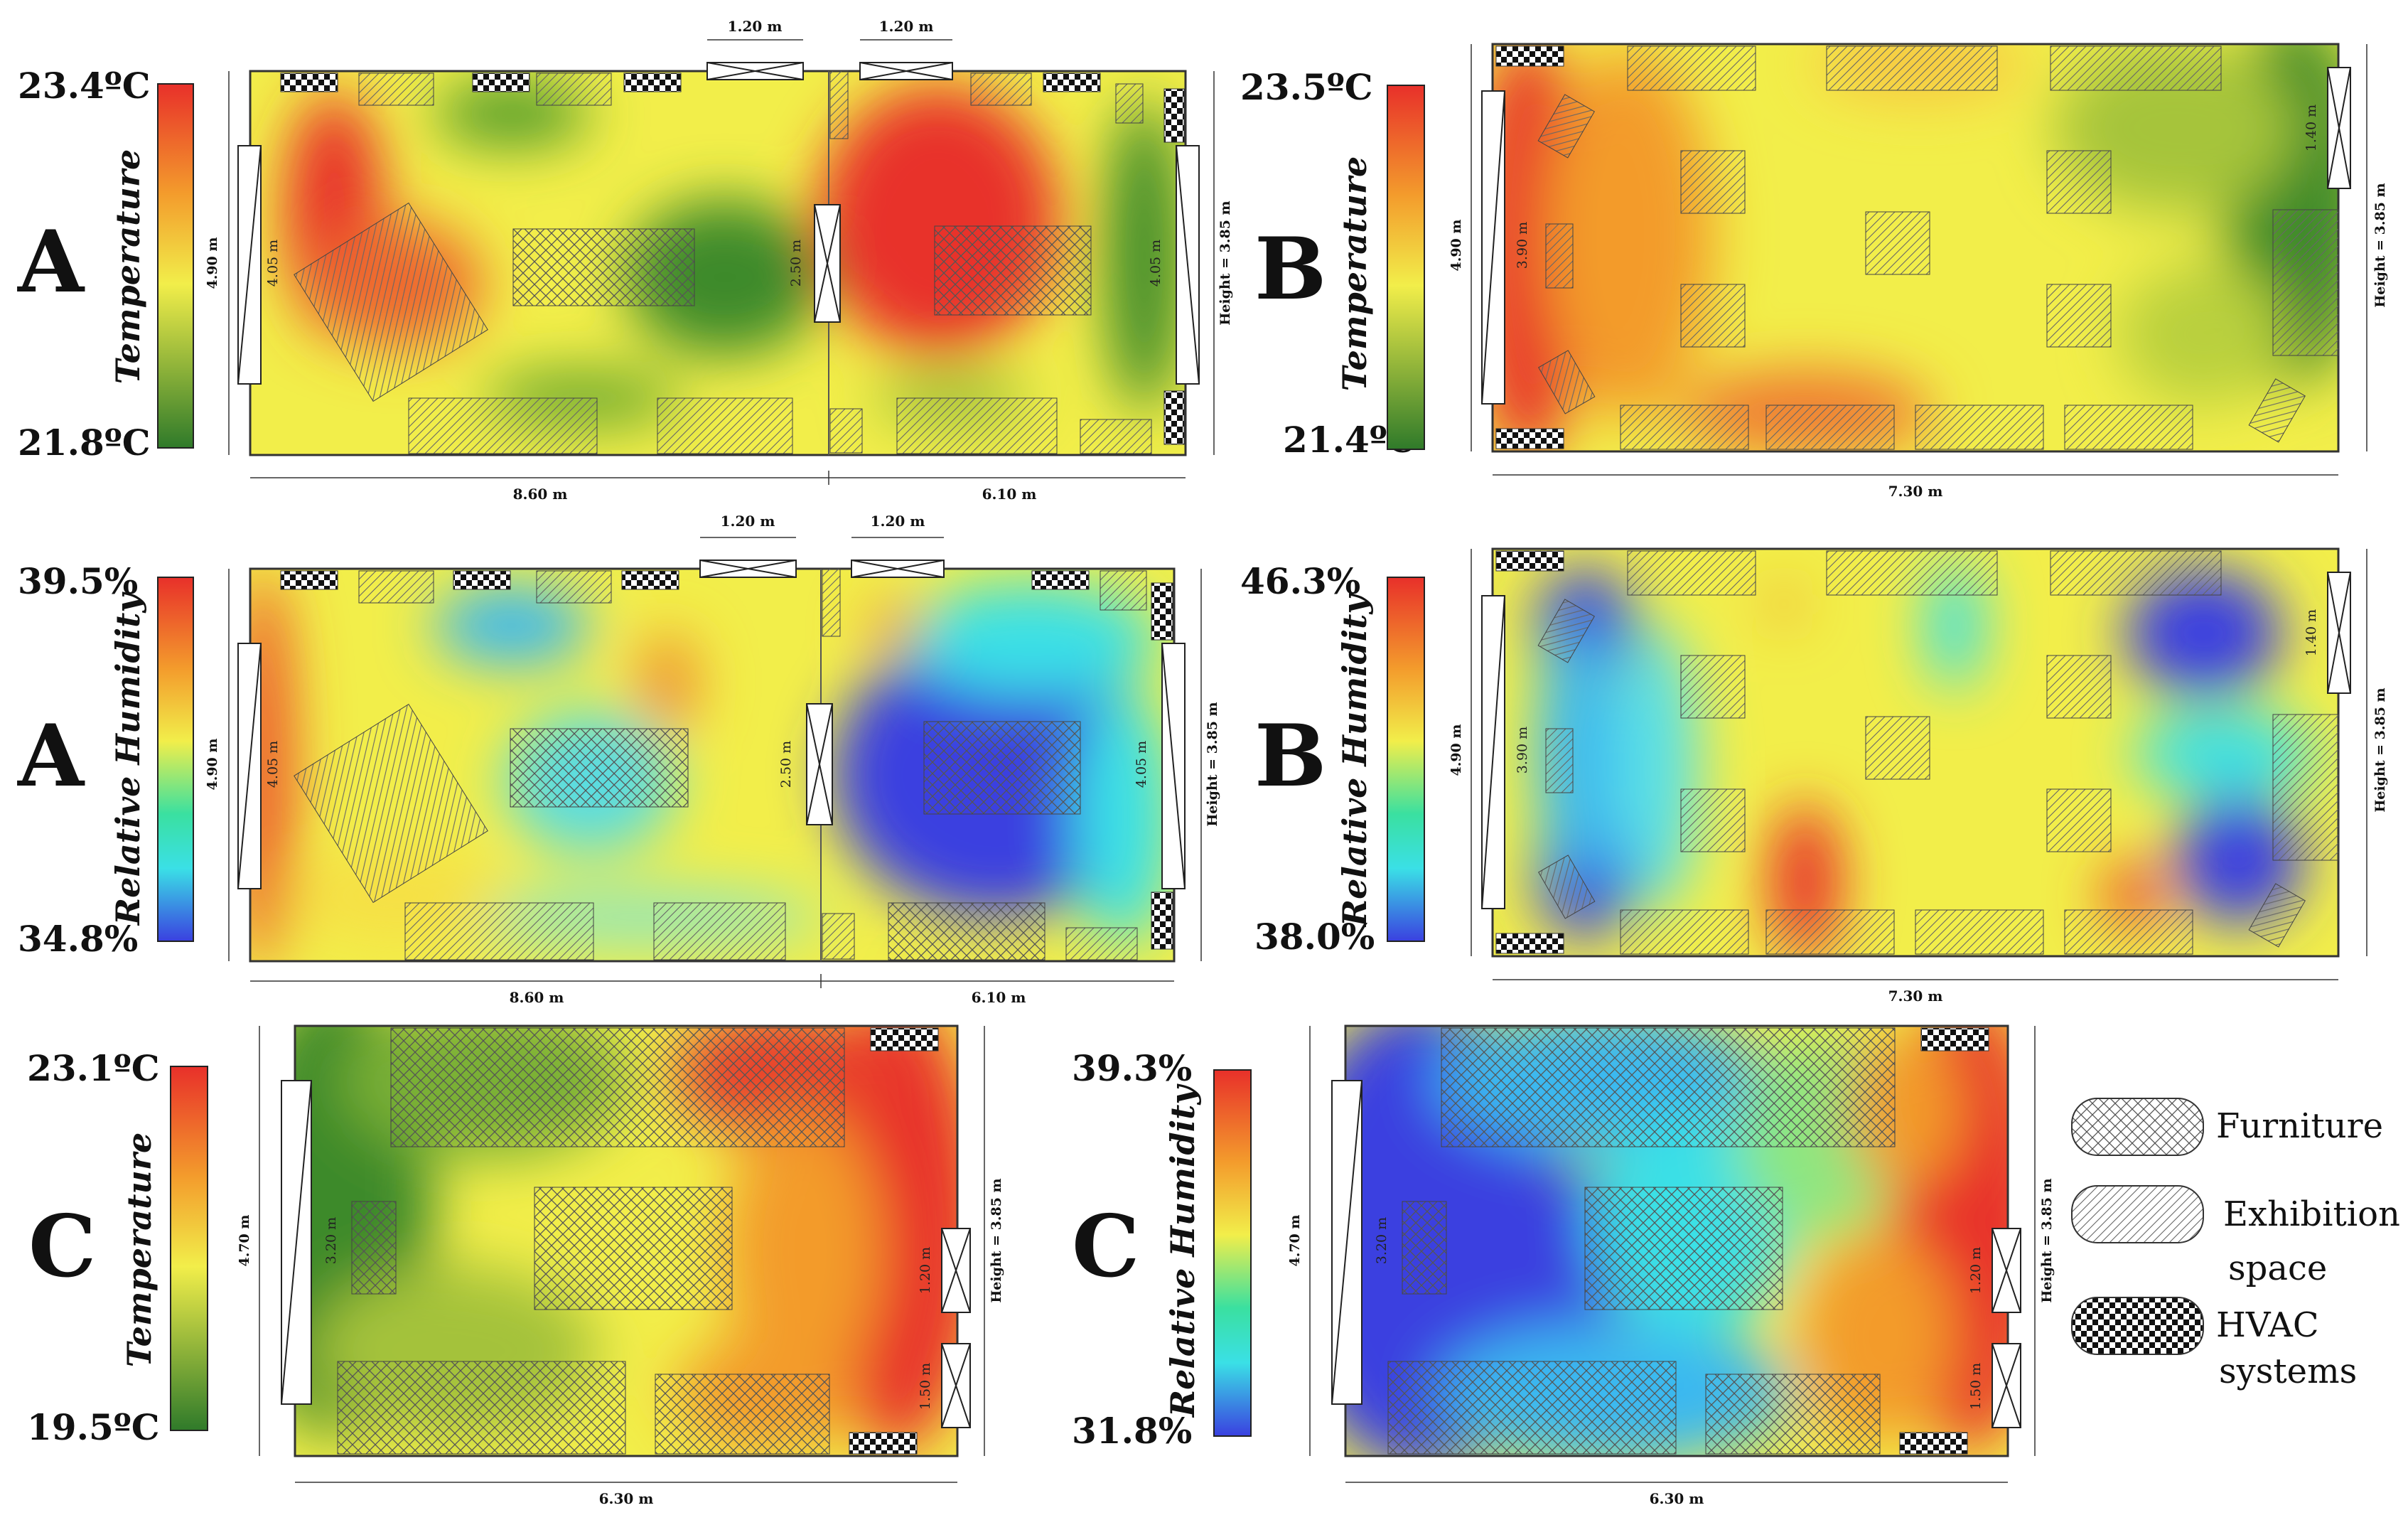 This screenshot has width=2408, height=1515. Describe the element at coordinates (1306, 87) in the screenshot. I see `scale-max-label: 23.5ºC` at that location.